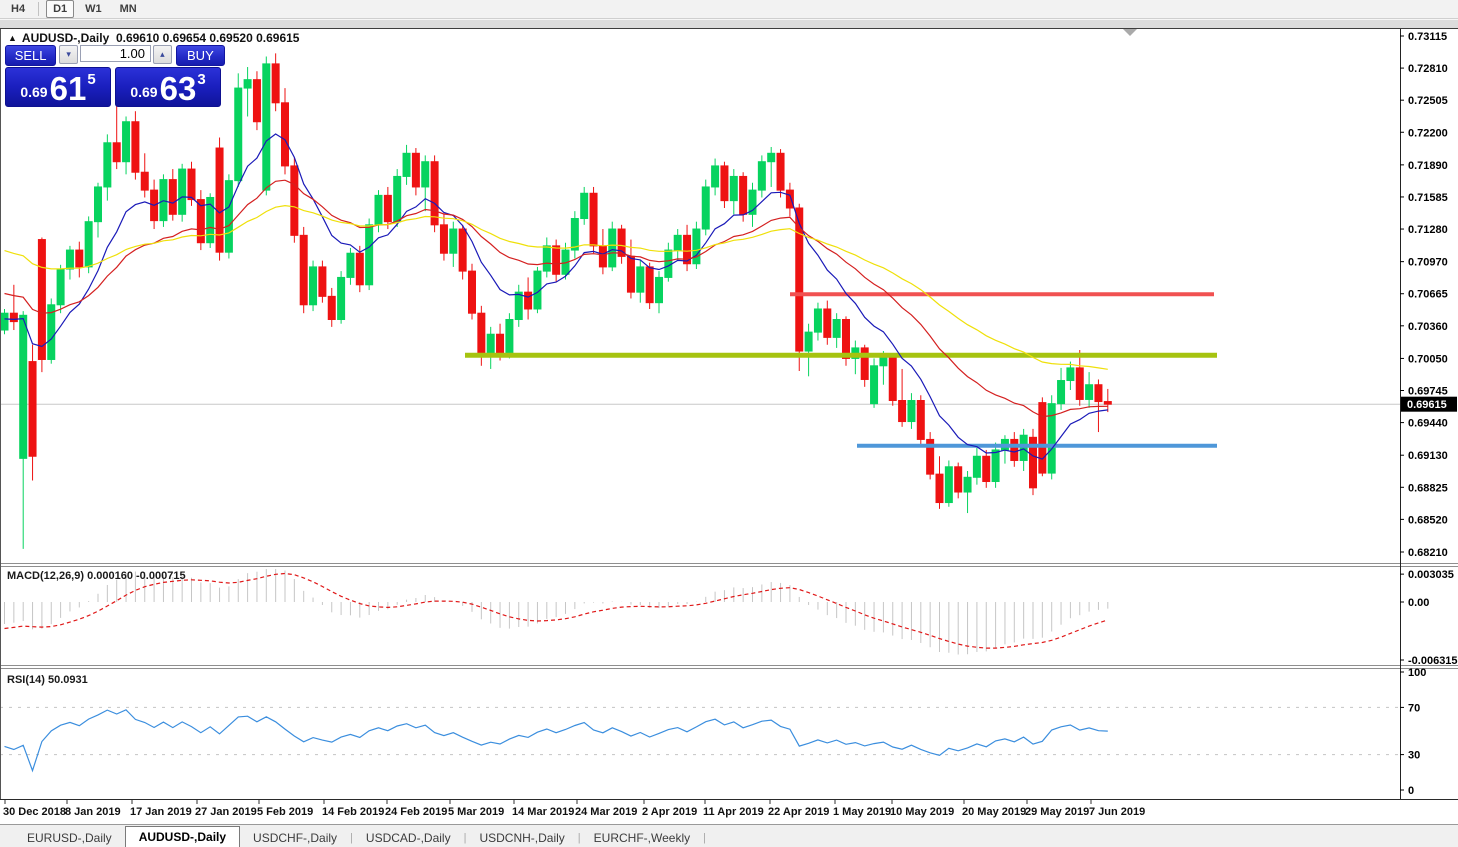 The height and width of the screenshot is (847, 1458). What do you see at coordinates (47, 680) in the screenshot?
I see `rsi-indicator-label: RSI(14) 50.0931` at bounding box center [47, 680].